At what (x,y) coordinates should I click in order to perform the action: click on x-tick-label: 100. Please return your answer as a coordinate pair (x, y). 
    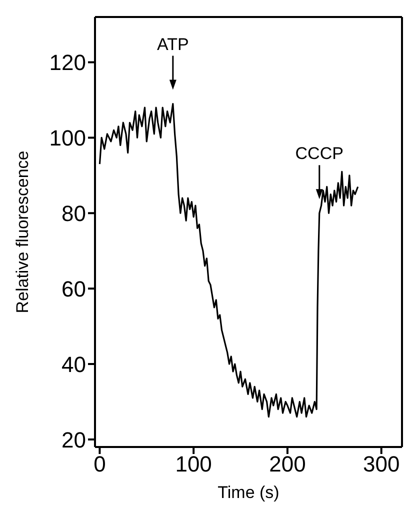
    Looking at the image, I should click on (193, 464).